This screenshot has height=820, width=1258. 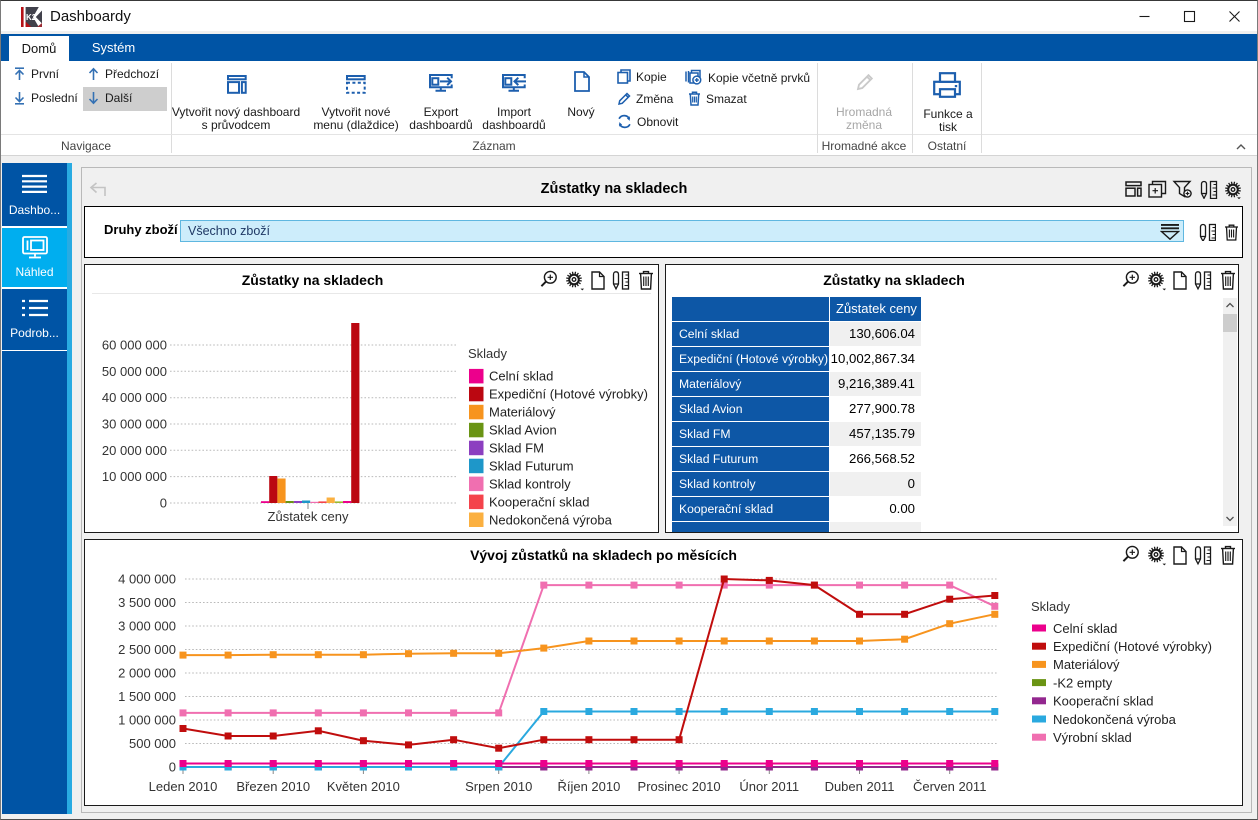 I want to click on svg-text: Březen 2010, so click(x=273, y=786).